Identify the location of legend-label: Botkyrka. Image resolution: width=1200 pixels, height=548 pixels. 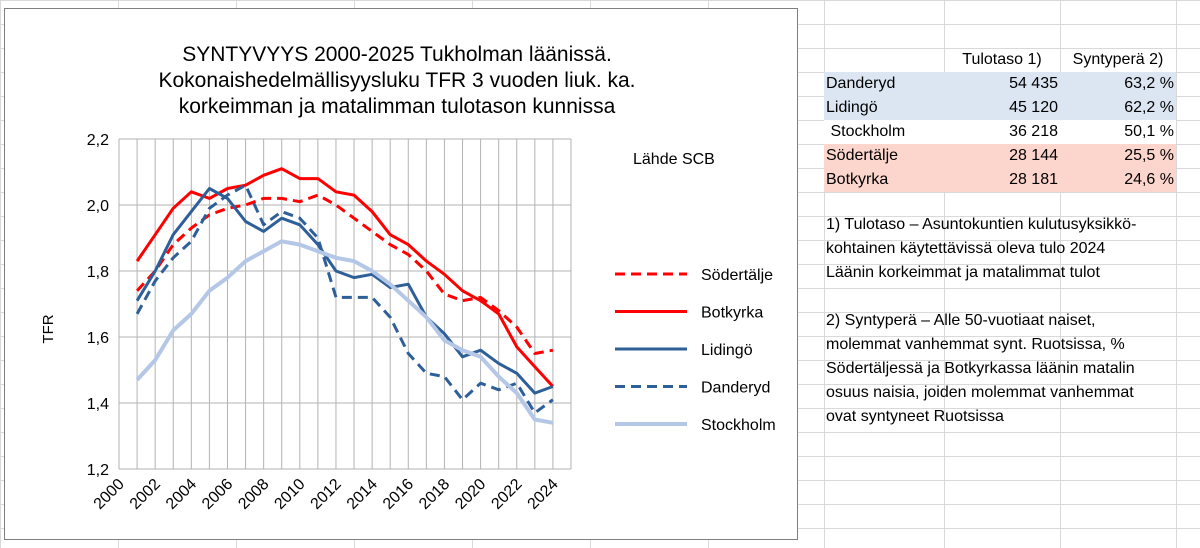
(732, 313).